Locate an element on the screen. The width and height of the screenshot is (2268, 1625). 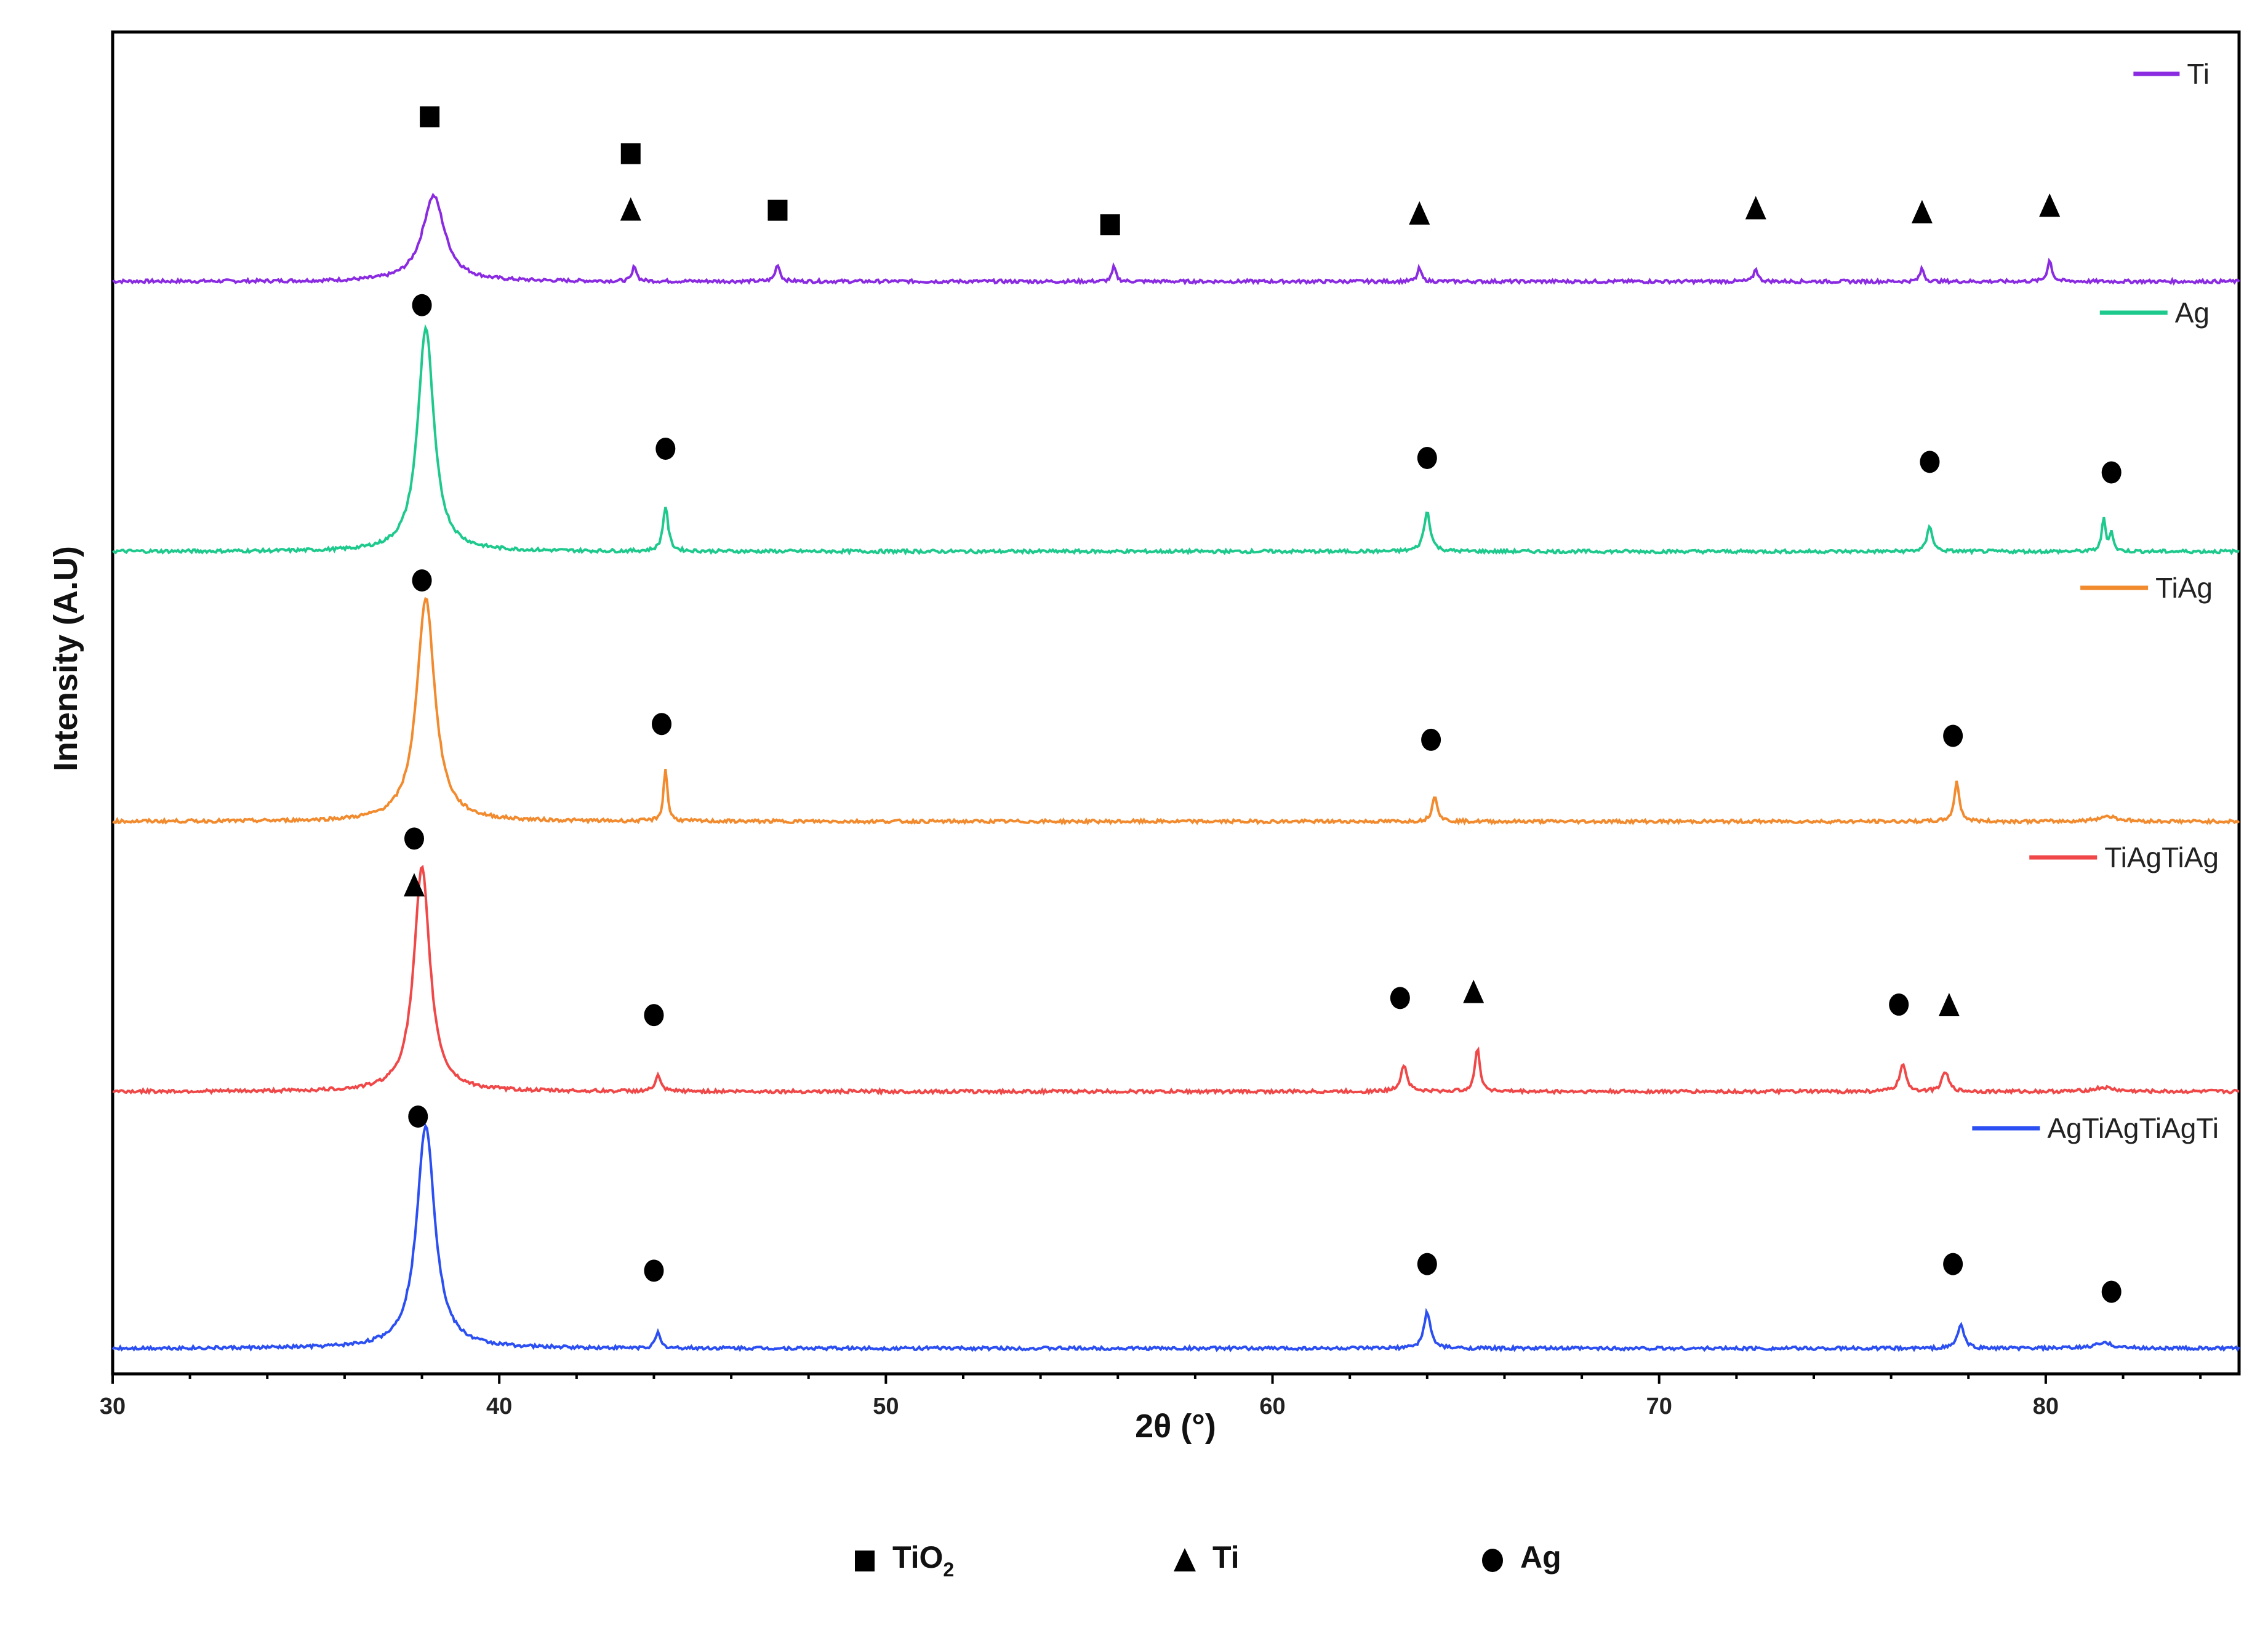
legend-label-TiAgTiAg: TiAgTiAg is located at coordinates (2161, 857).